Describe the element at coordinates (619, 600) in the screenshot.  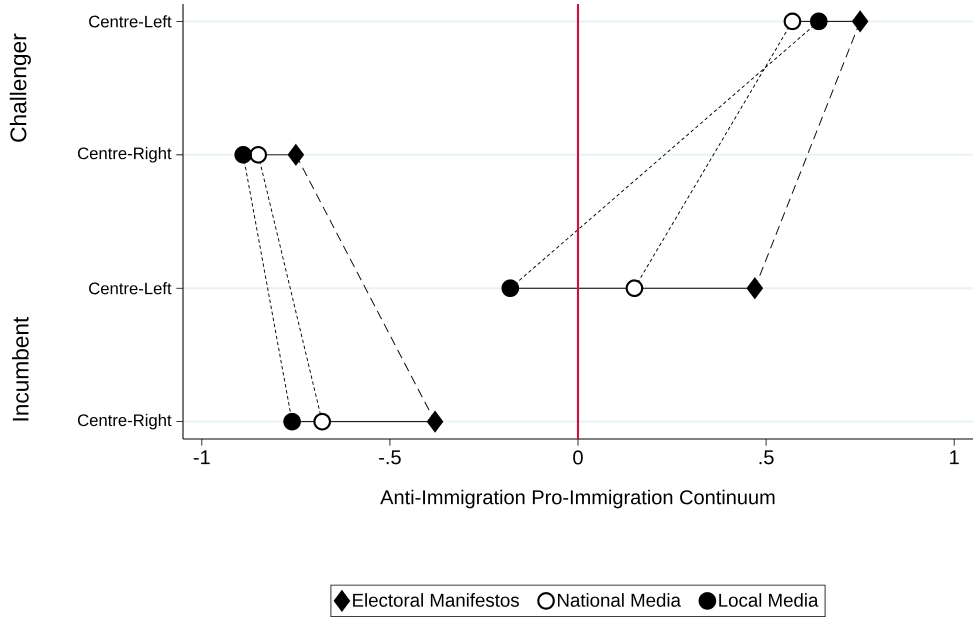
I see `legend-label: National Media` at that location.